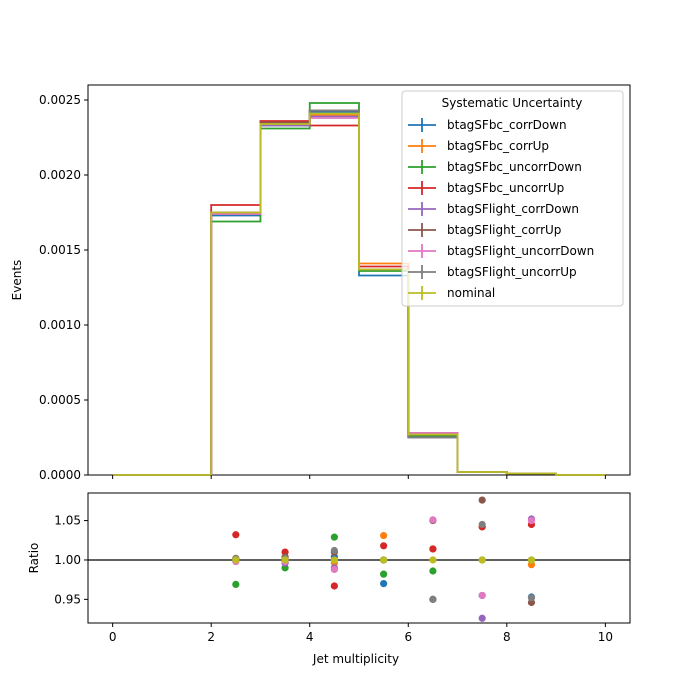 This screenshot has height=700, width=700. Describe the element at coordinates (60, 100) in the screenshot. I see `main-y-tick-label: 0.0025` at that location.